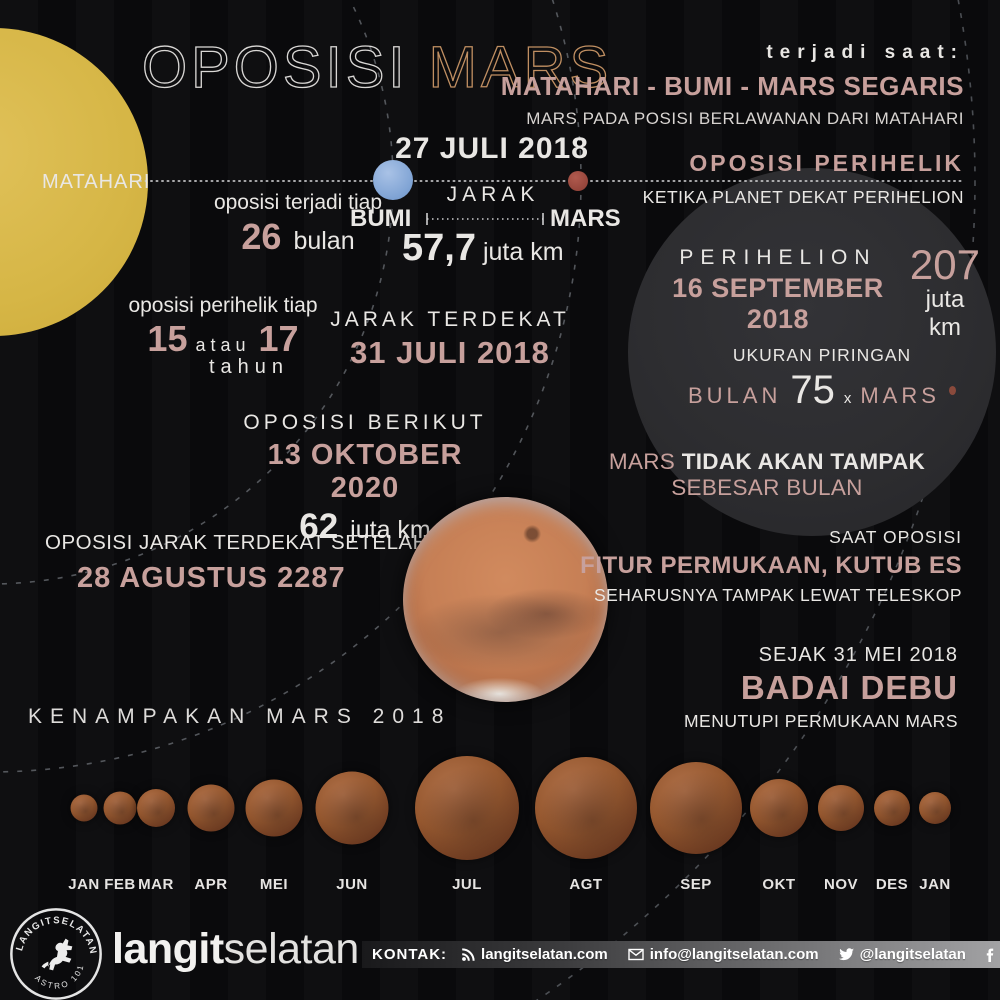 This screenshot has height=1000, width=1000. I want to click on perihelion-distance-value: 207, so click(944, 264).